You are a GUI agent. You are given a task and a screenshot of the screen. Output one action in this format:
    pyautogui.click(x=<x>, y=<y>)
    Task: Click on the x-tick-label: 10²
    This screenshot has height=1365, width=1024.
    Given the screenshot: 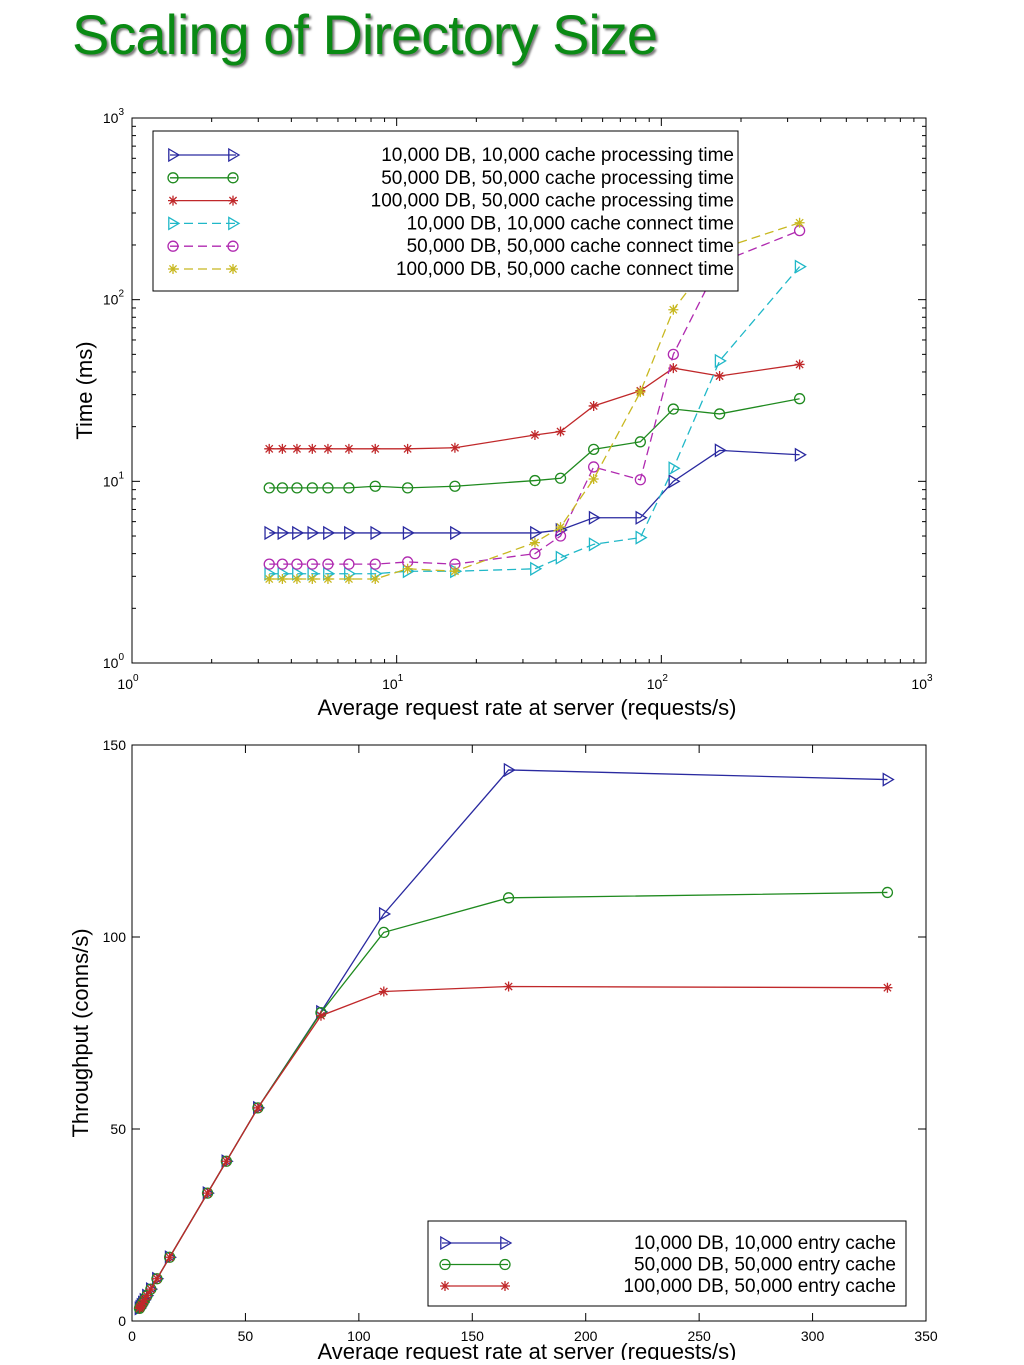 What is the action you would take?
    pyautogui.click(x=658, y=682)
    